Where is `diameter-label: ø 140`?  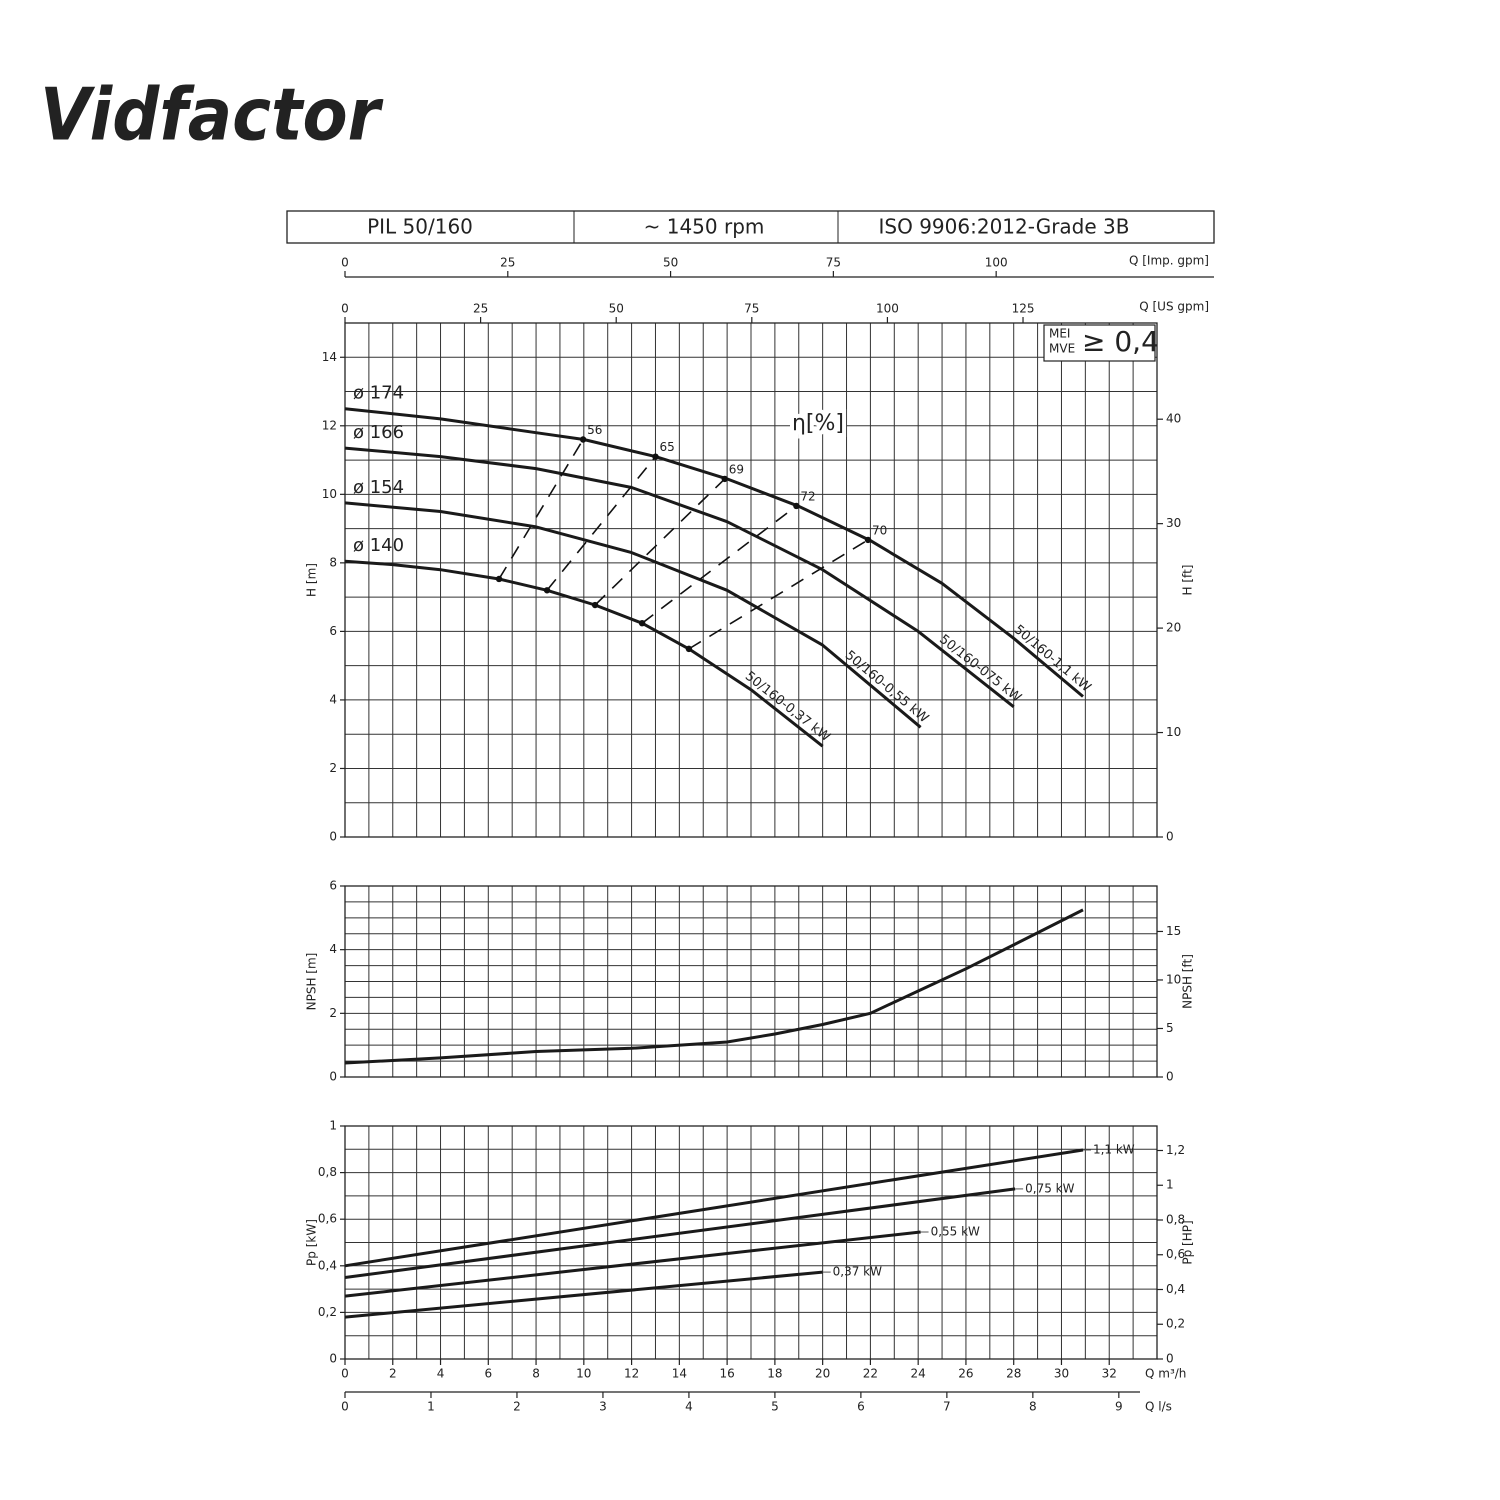 diameter-label: ø 140 is located at coordinates (378, 545).